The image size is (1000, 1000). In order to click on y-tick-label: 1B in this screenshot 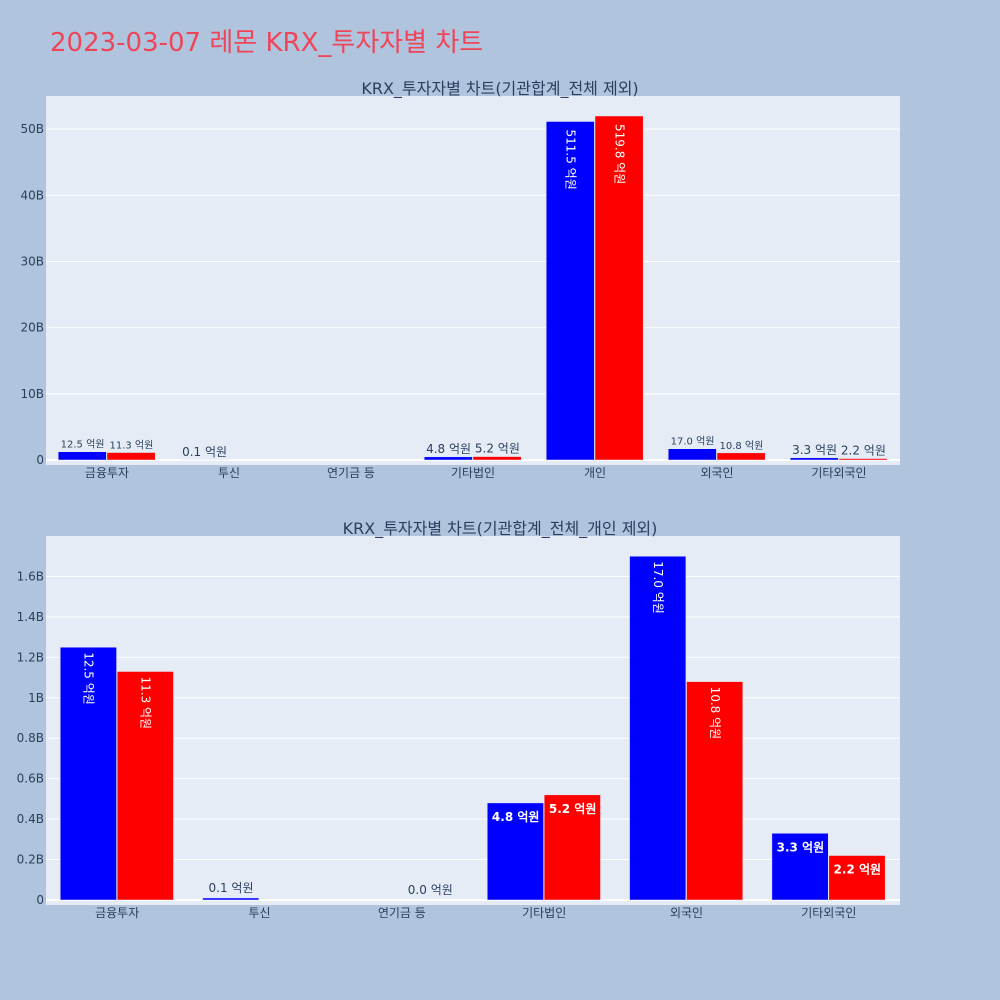, I will do `click(36, 698)`.